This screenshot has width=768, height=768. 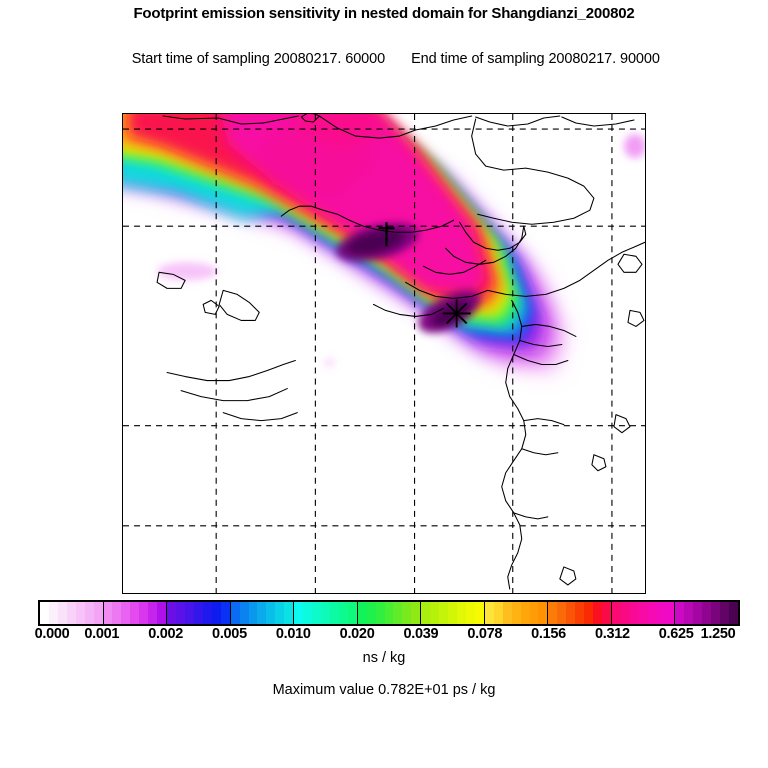 I want to click on colorbar-tick-6: 0.039, so click(x=421, y=634).